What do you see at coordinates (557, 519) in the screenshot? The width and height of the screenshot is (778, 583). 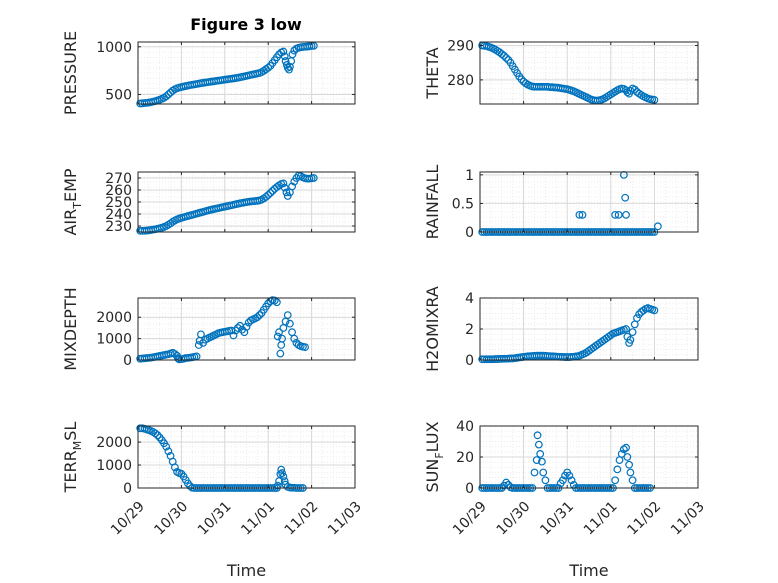 I see `x-tick-label: 10/31` at bounding box center [557, 519].